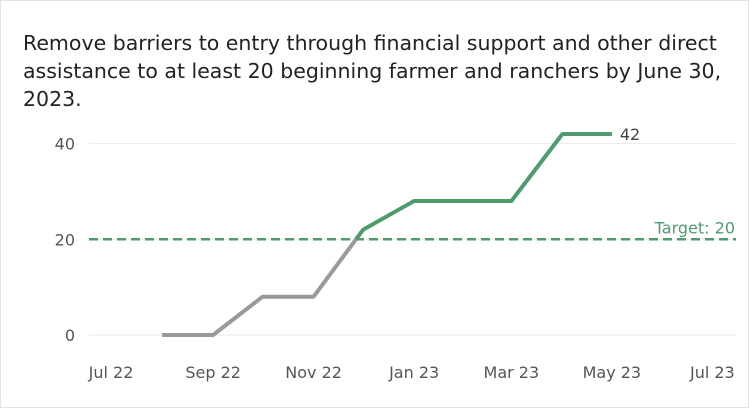 The height and width of the screenshot is (408, 749). Describe the element at coordinates (694, 227) in the screenshot. I see `target-label: Target: 20` at that location.